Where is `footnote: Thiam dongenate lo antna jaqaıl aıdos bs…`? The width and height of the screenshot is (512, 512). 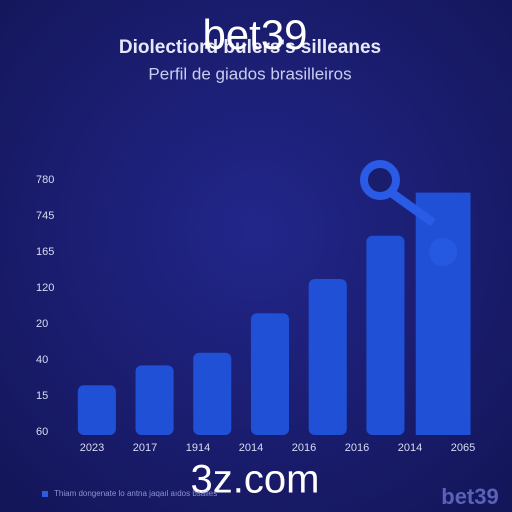 footnote: Thiam dongenate lo antna jaqaıl aıdos bs… is located at coordinates (135, 493).